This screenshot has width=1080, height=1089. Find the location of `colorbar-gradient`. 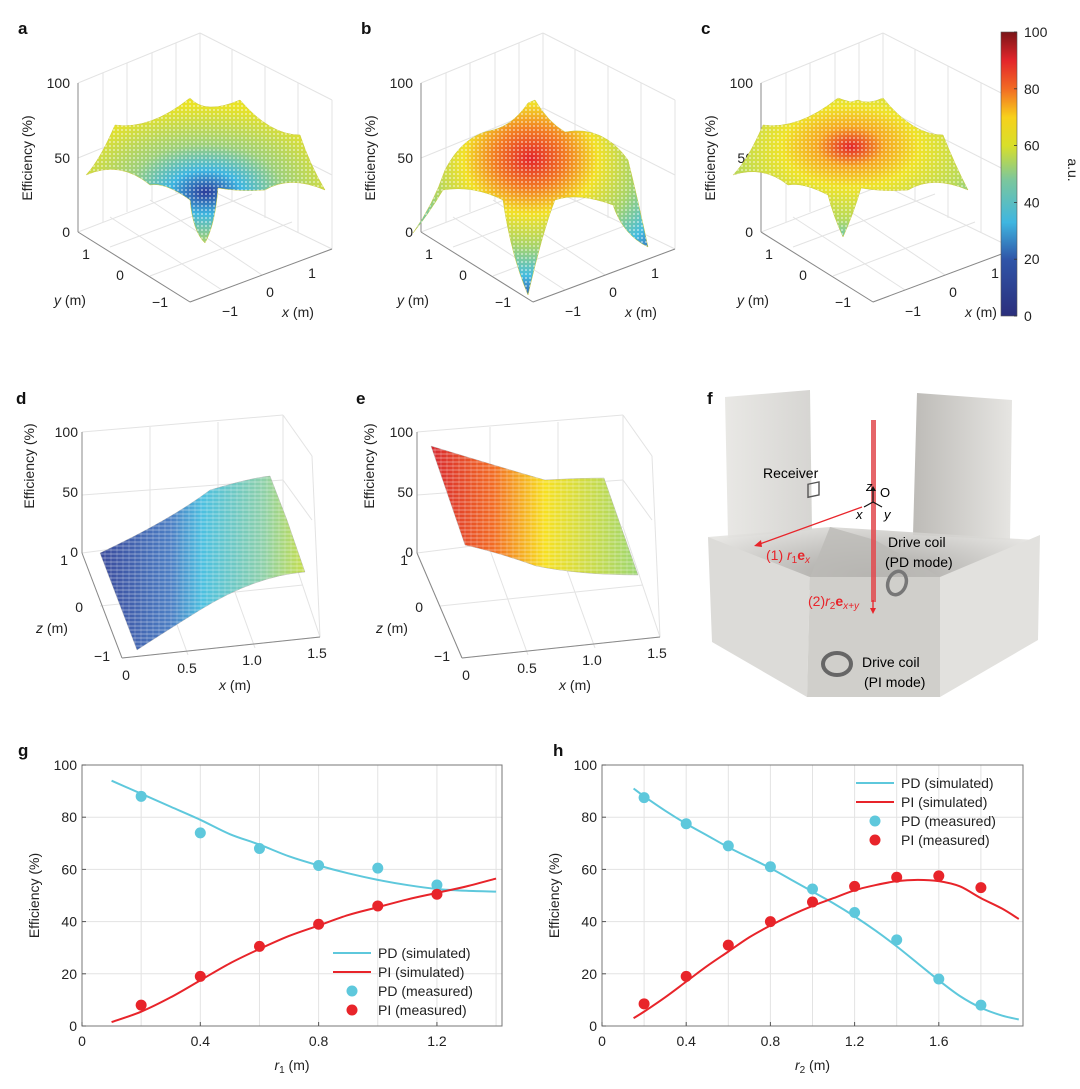

colorbar-gradient is located at coordinates (1009, 174).